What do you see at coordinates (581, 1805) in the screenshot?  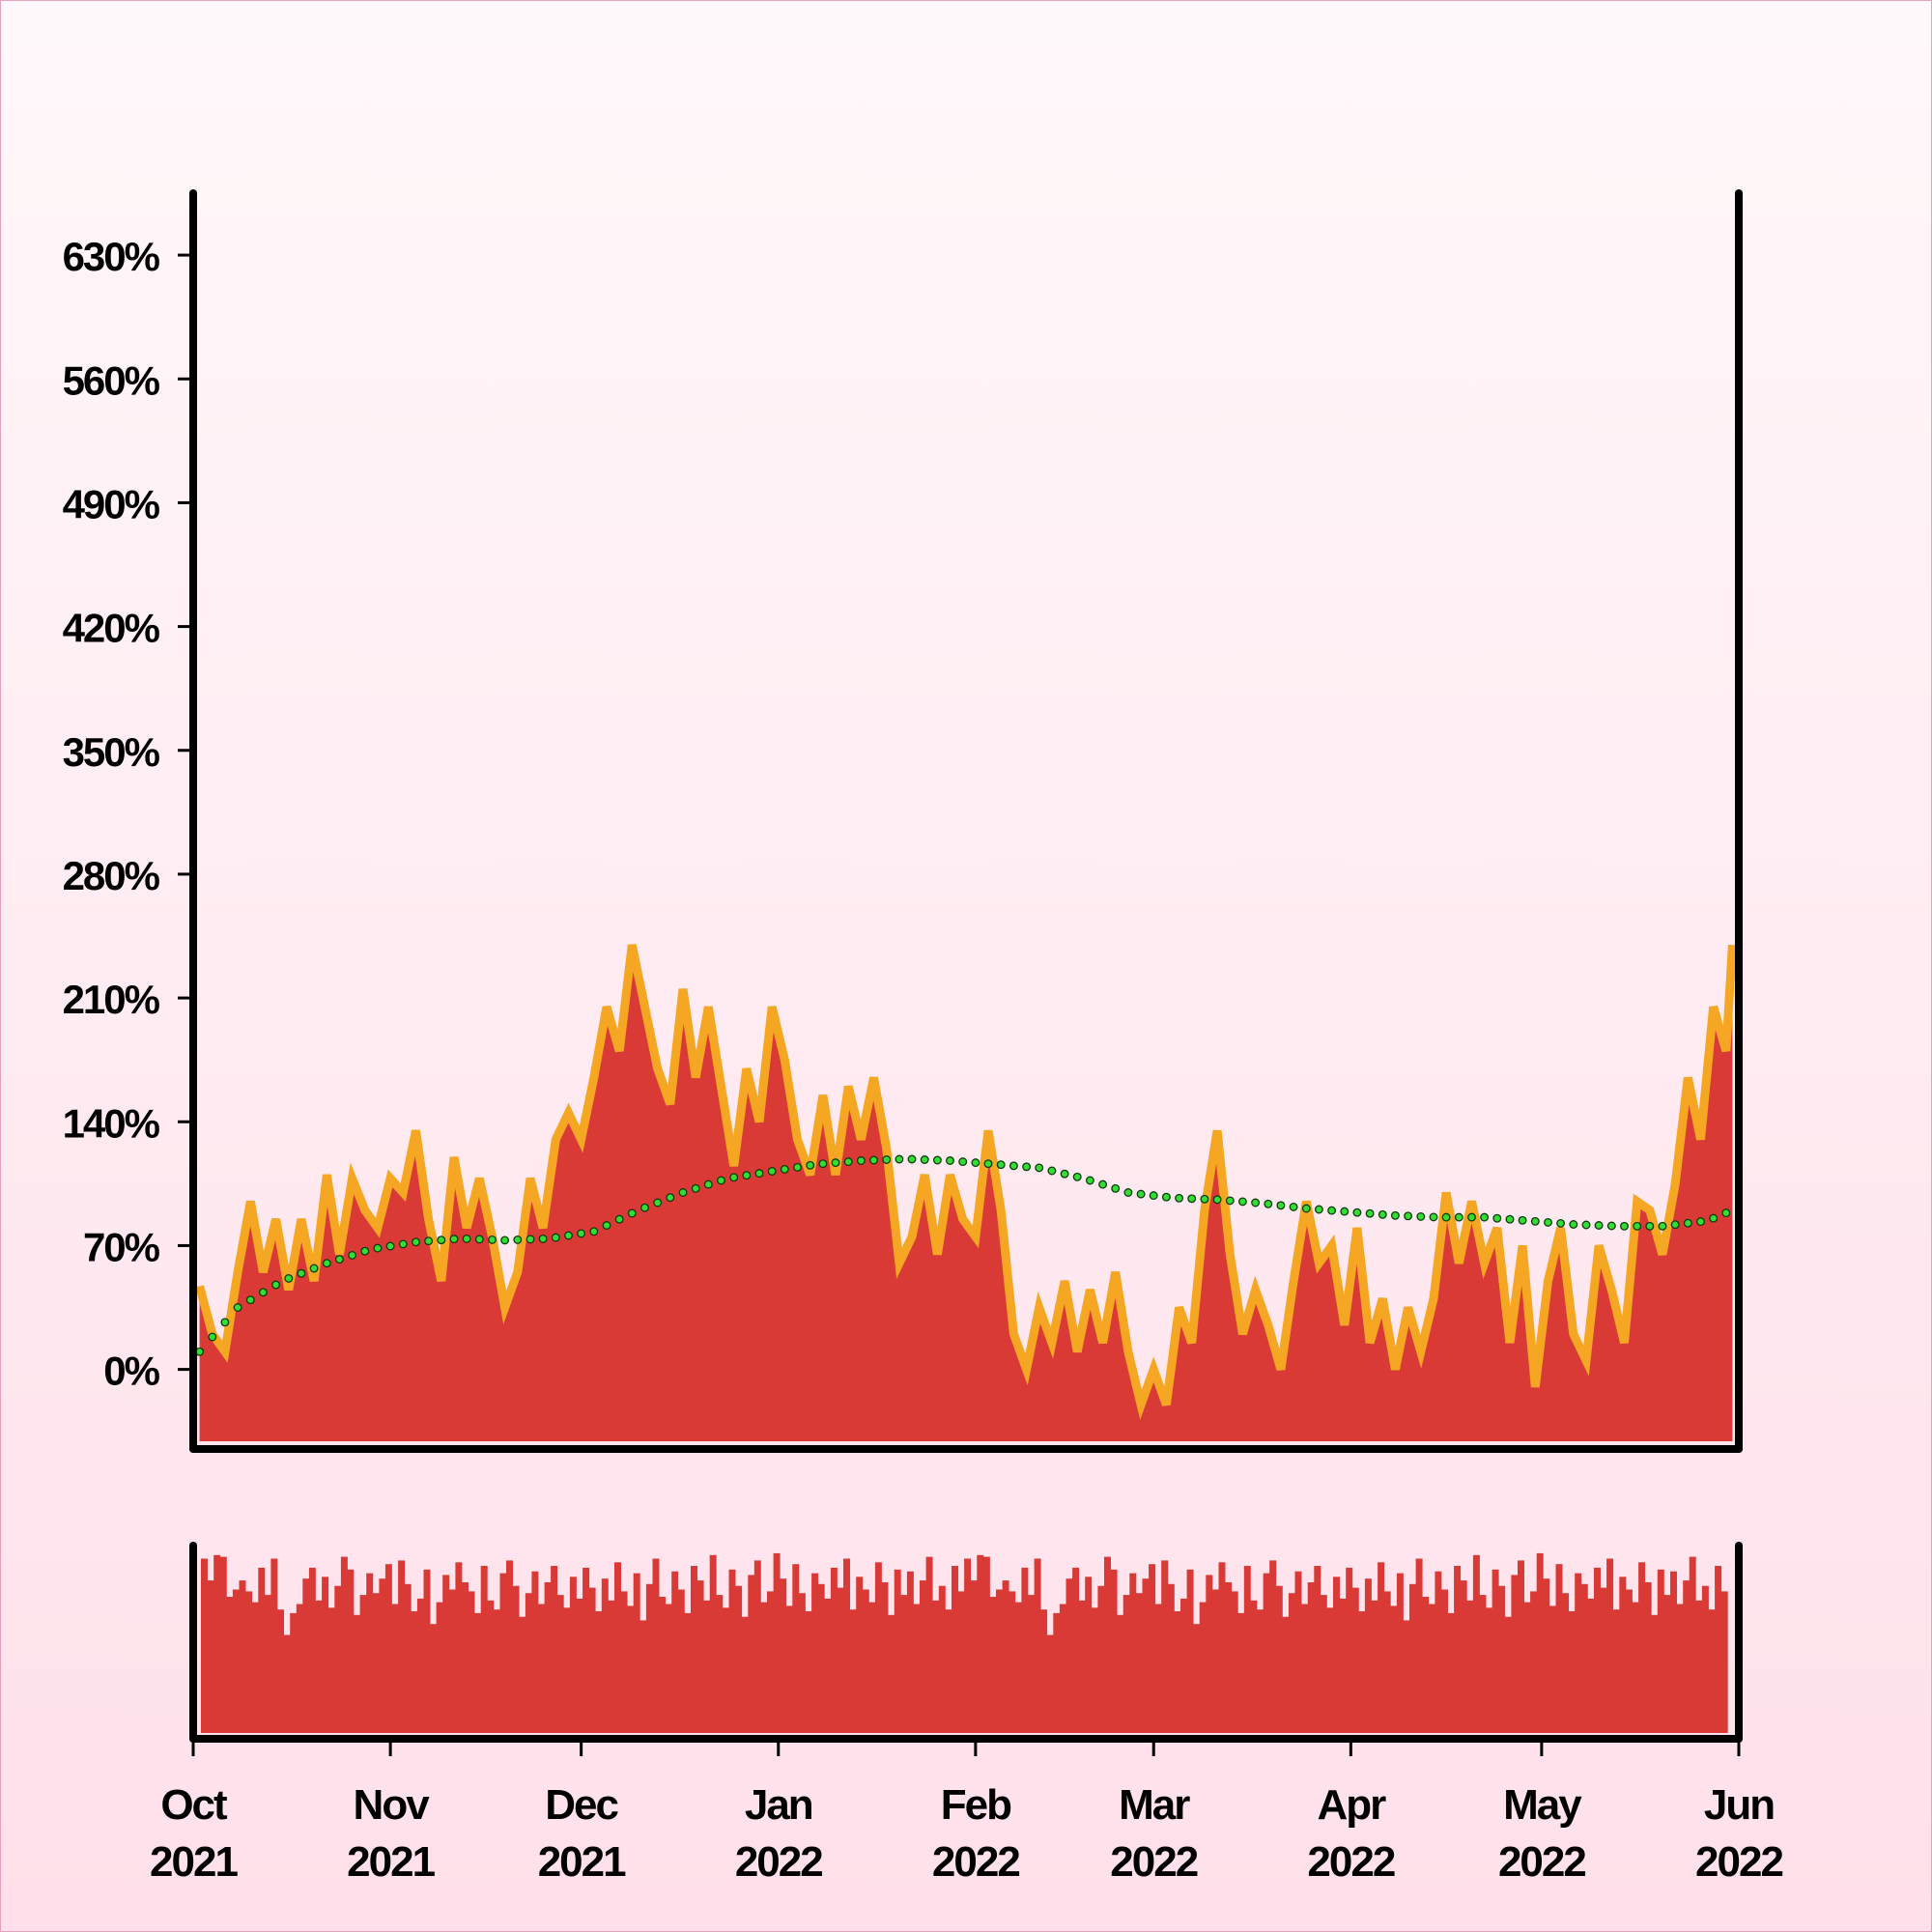 I see `x-tick-label-month: Dec` at bounding box center [581, 1805].